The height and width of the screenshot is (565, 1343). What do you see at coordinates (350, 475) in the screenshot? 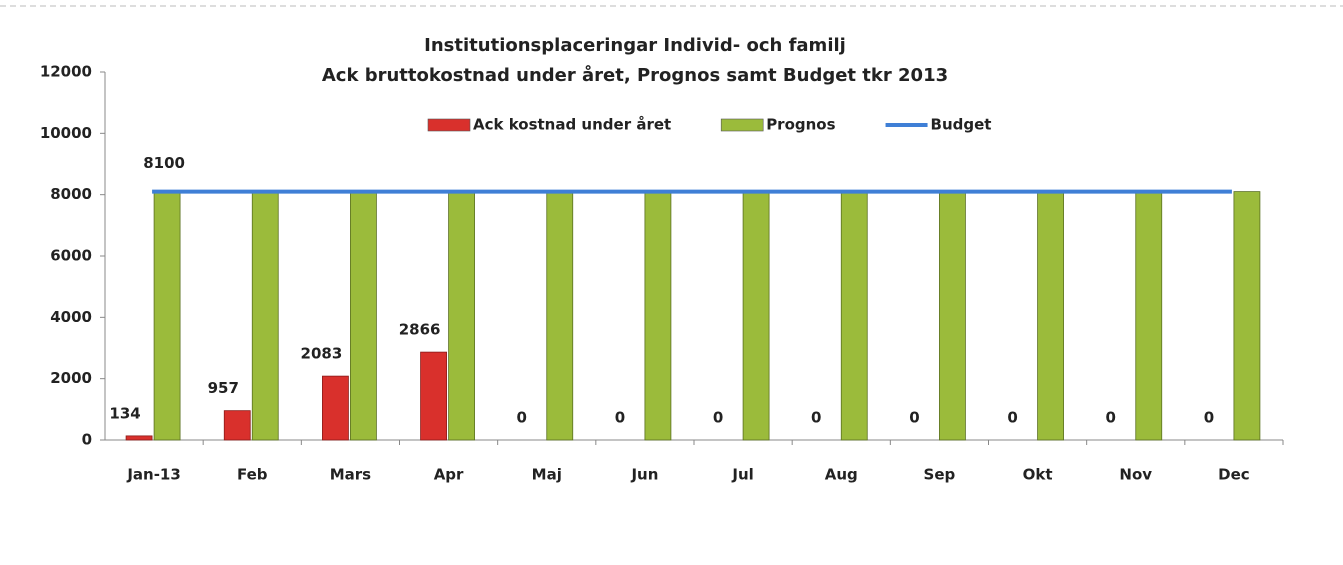
I see `x-tick-label: Mars` at bounding box center [350, 475].